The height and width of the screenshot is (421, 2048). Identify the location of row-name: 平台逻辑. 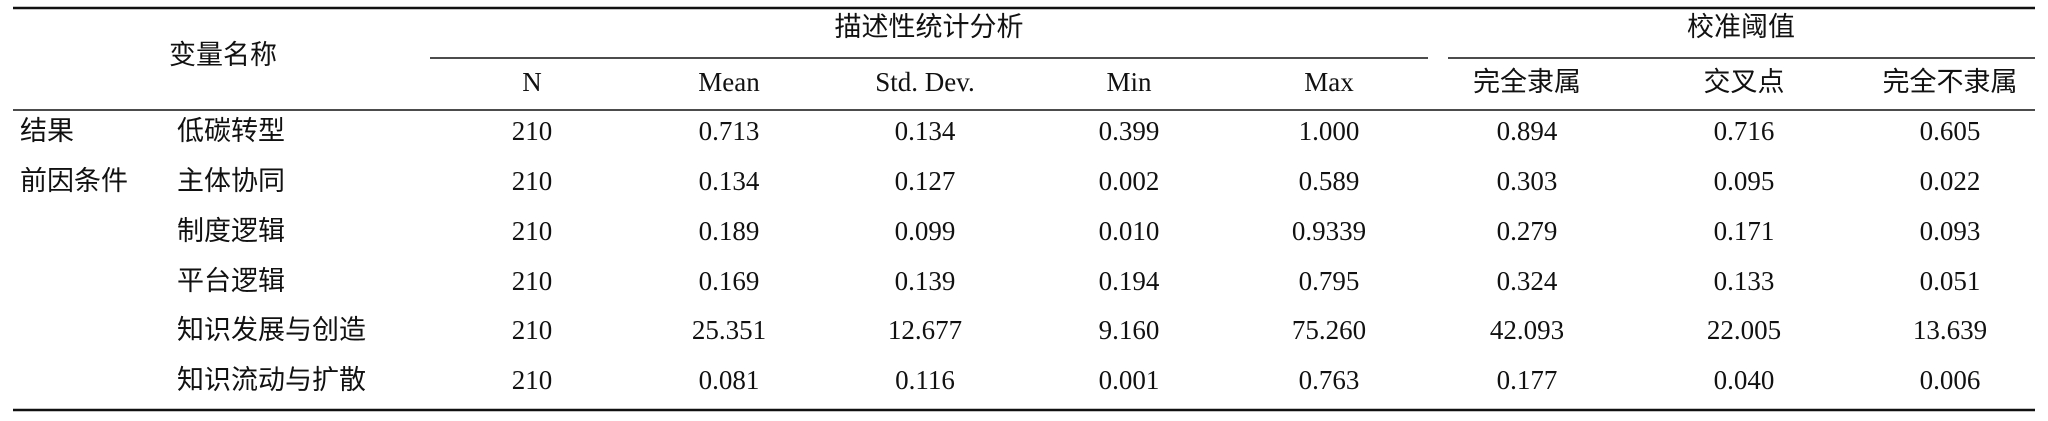
(231, 281).